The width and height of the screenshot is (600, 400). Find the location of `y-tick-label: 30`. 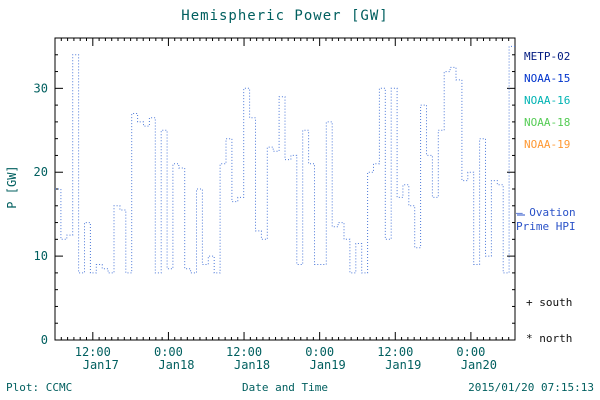

y-tick-label: 30 is located at coordinates (41, 88).